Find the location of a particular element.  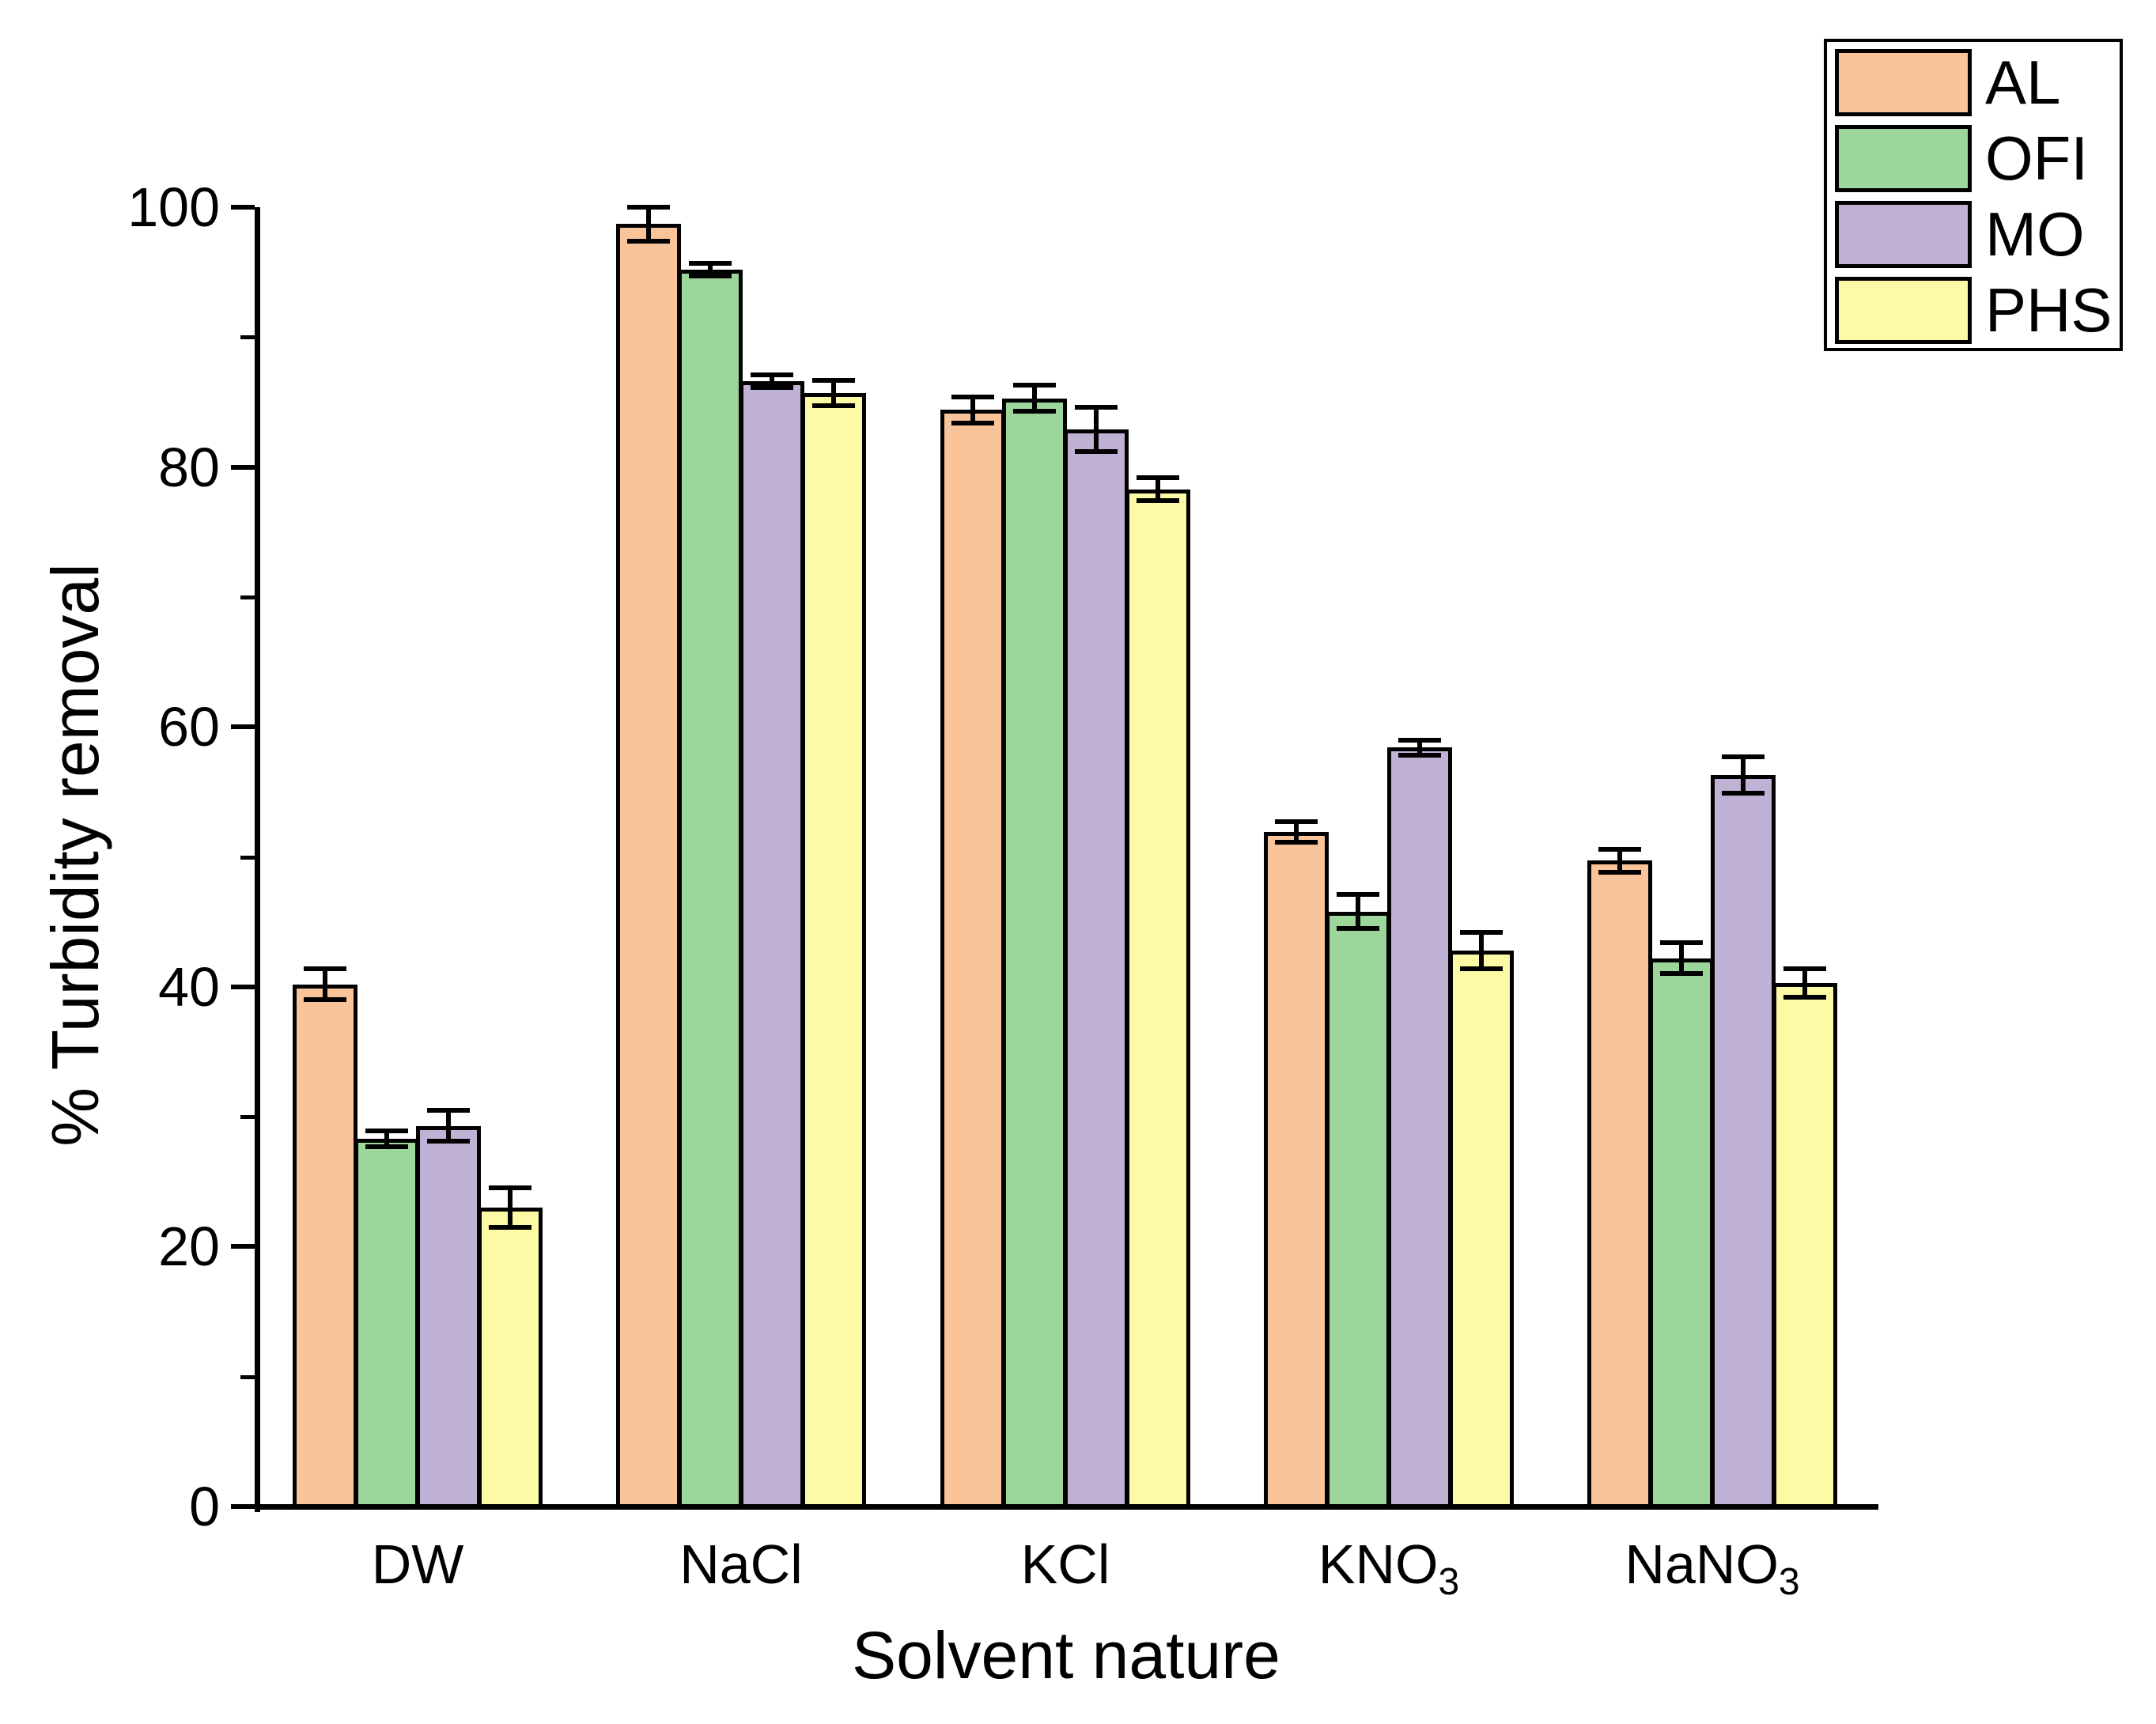

bar-AL-DW is located at coordinates (325, 1247).